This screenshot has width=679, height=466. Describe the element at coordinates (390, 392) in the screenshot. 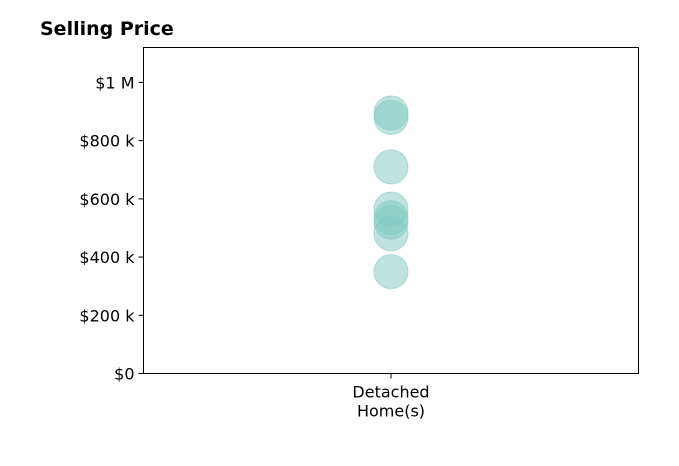

I see `x-tick-label-line: Detached` at that location.